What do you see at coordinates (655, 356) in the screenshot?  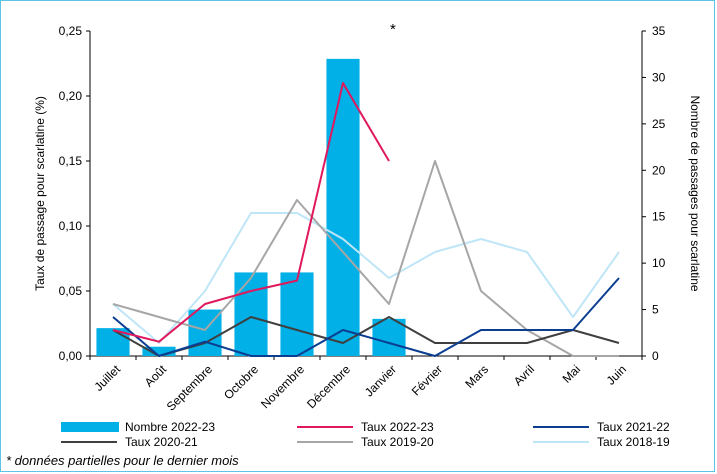 I see `right-tick-label: 0` at bounding box center [655, 356].